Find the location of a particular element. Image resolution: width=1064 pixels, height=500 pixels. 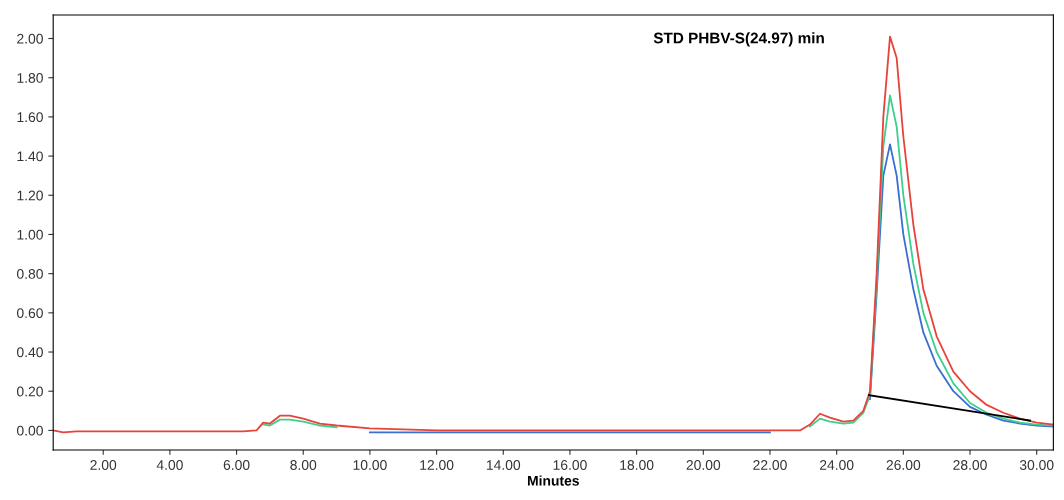

x-tick-label: 6.00 is located at coordinates (236, 465).